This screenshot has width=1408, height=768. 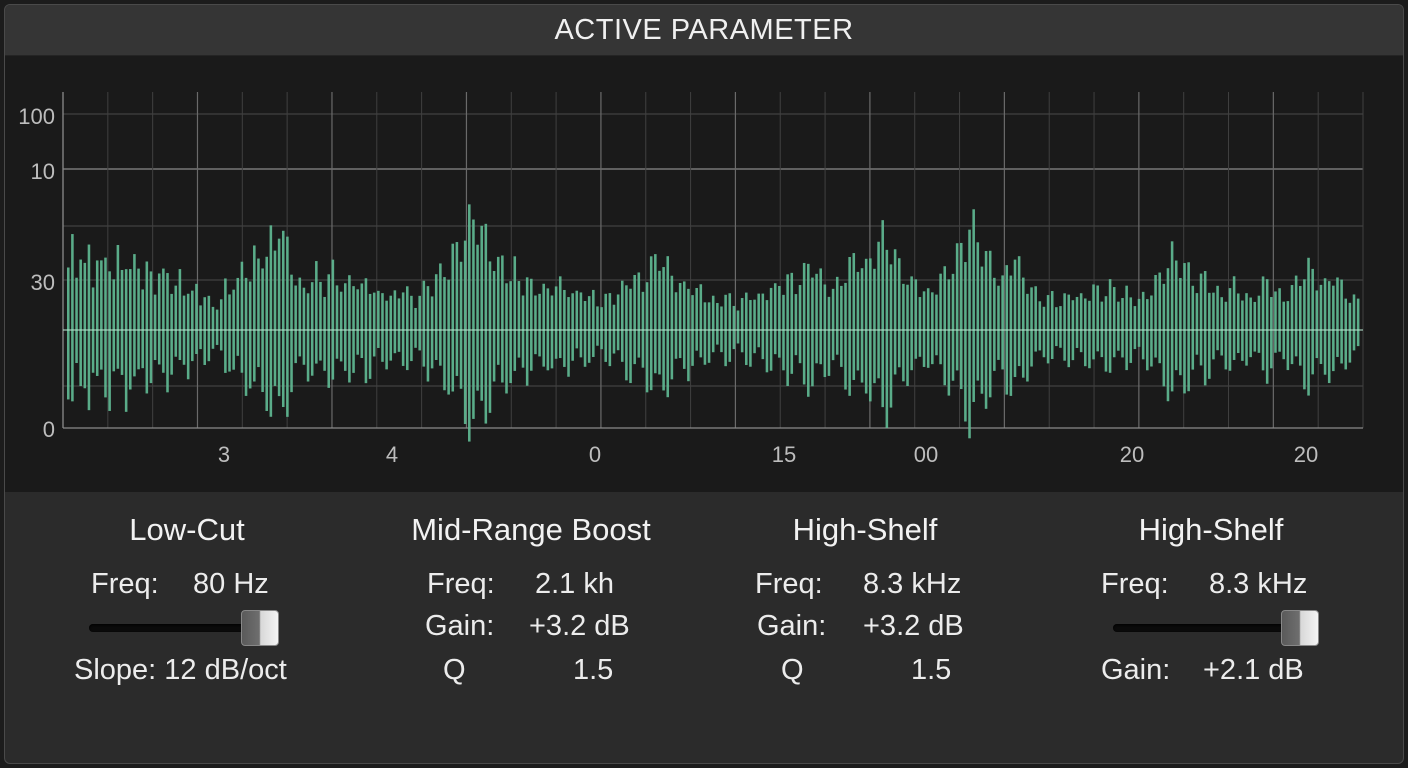 I want to click on freq-value: 2.1 kh, so click(x=574, y=584).